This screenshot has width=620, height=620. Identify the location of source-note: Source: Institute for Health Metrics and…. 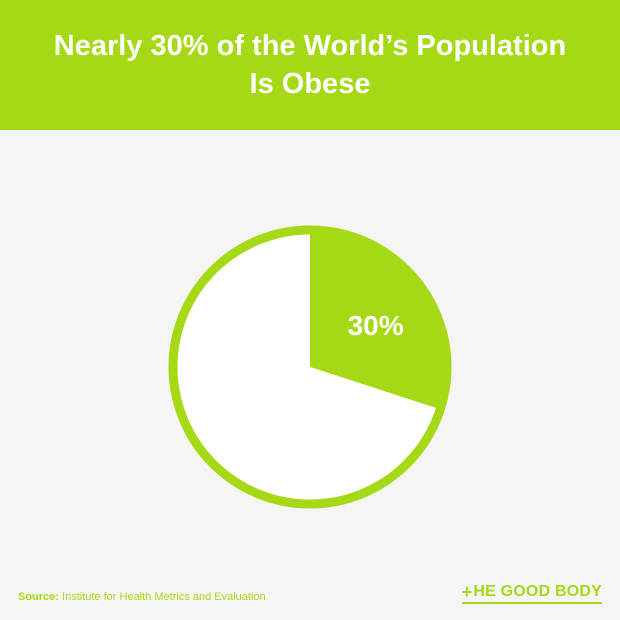
(142, 597).